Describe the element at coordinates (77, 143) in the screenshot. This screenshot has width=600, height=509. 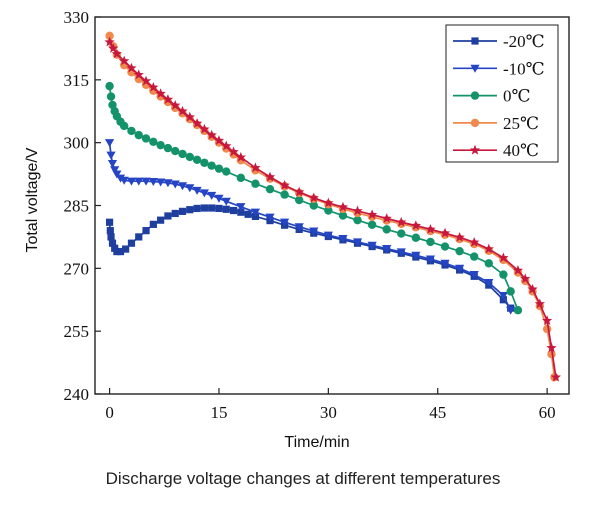
I see `y-tick-label: 300` at that location.